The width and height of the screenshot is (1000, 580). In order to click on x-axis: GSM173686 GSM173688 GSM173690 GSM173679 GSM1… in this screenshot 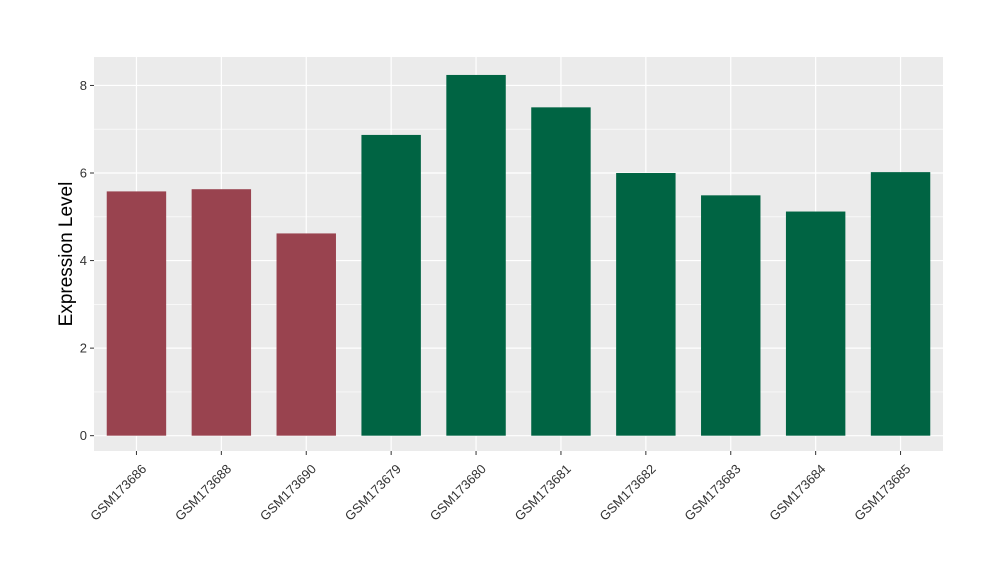, I will do `click(500, 487)`.